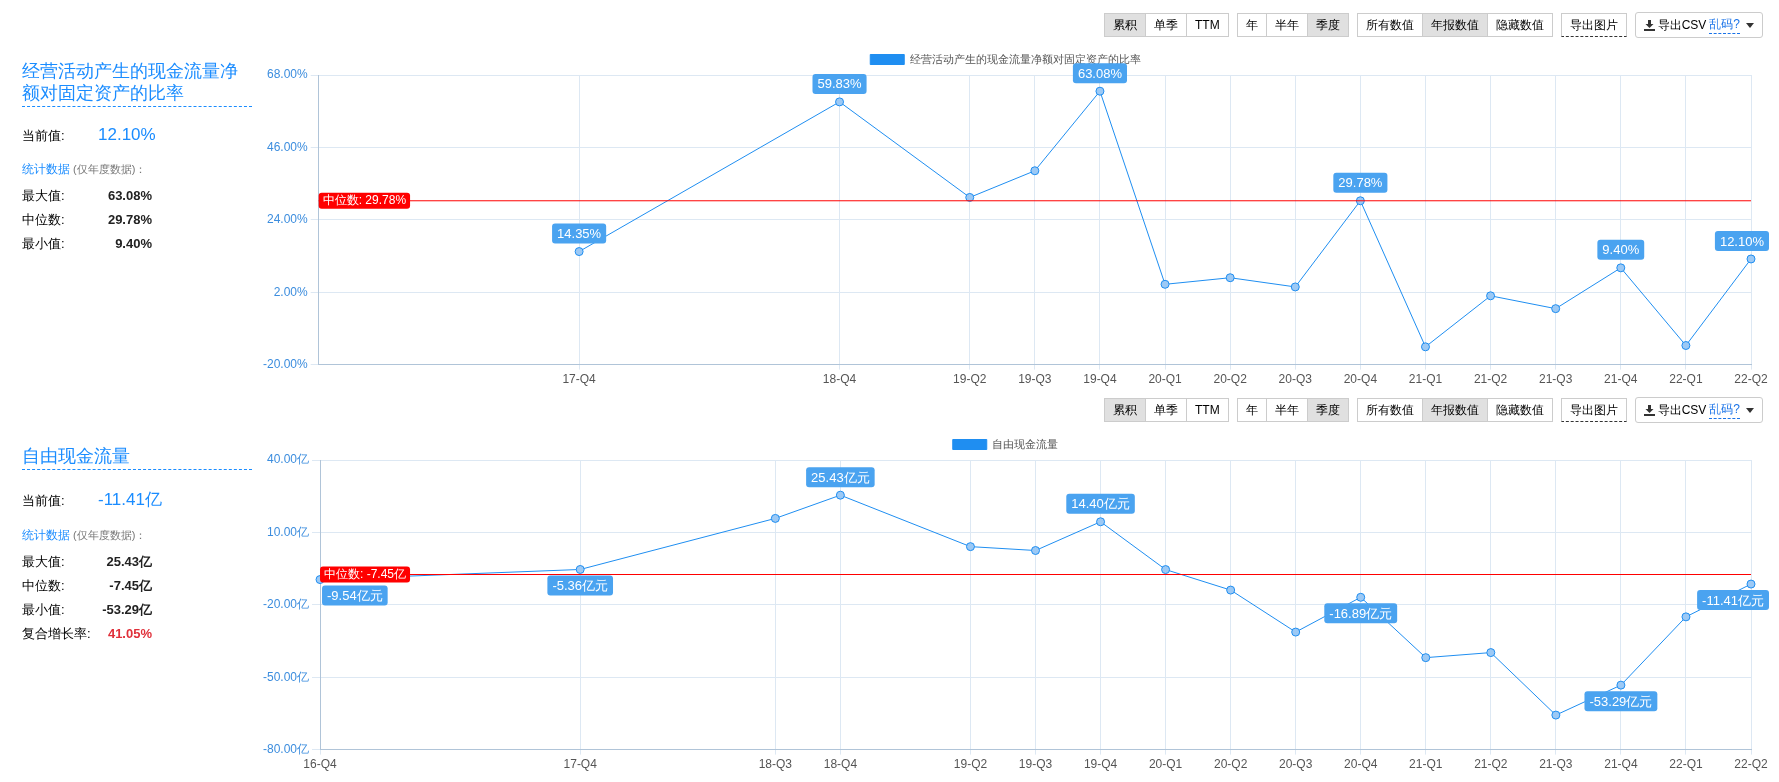  I want to click on y-tick-label: 46.00%, so click(287, 146).